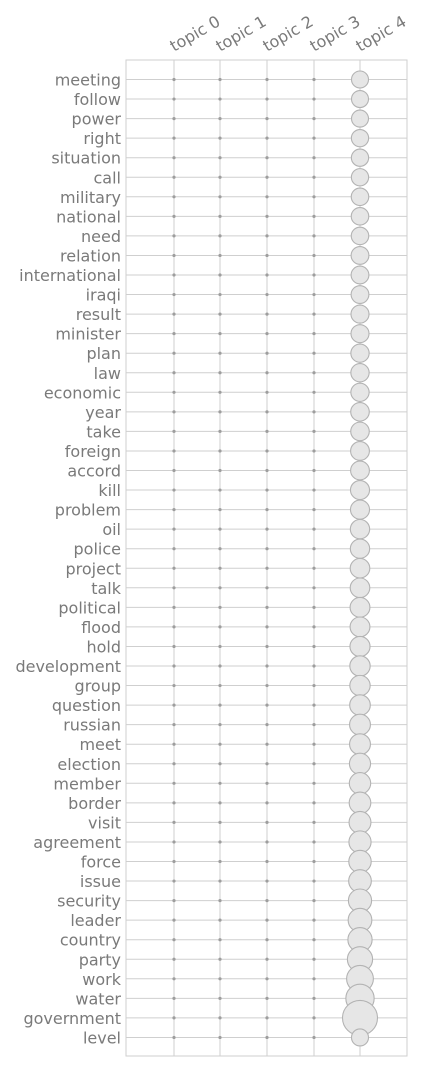  Describe the element at coordinates (70, 275) in the screenshot. I see `y-tick-label: international` at that location.